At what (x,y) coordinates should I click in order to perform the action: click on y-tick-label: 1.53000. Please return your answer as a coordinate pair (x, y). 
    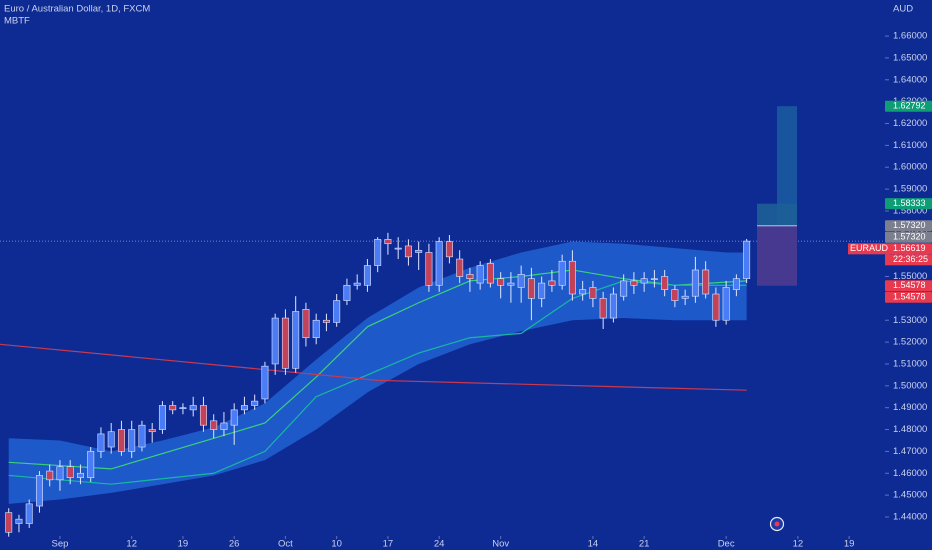
    Looking at the image, I should click on (910, 320).